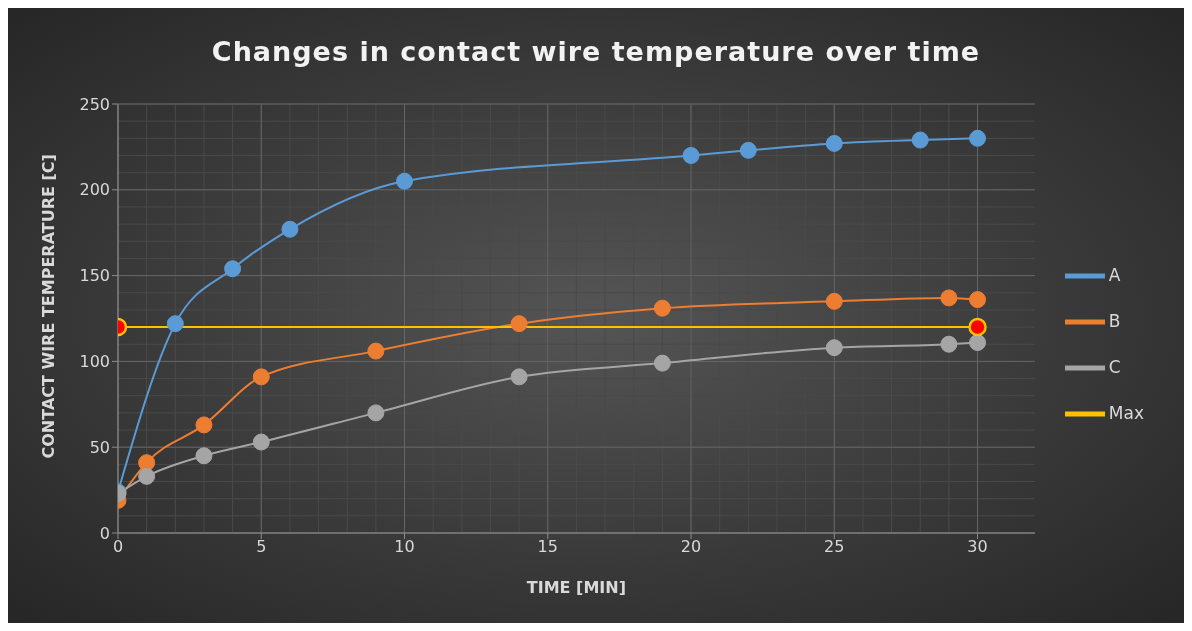 This screenshot has height=631, width=1192. I want to click on legend-label: A, so click(1114, 274).